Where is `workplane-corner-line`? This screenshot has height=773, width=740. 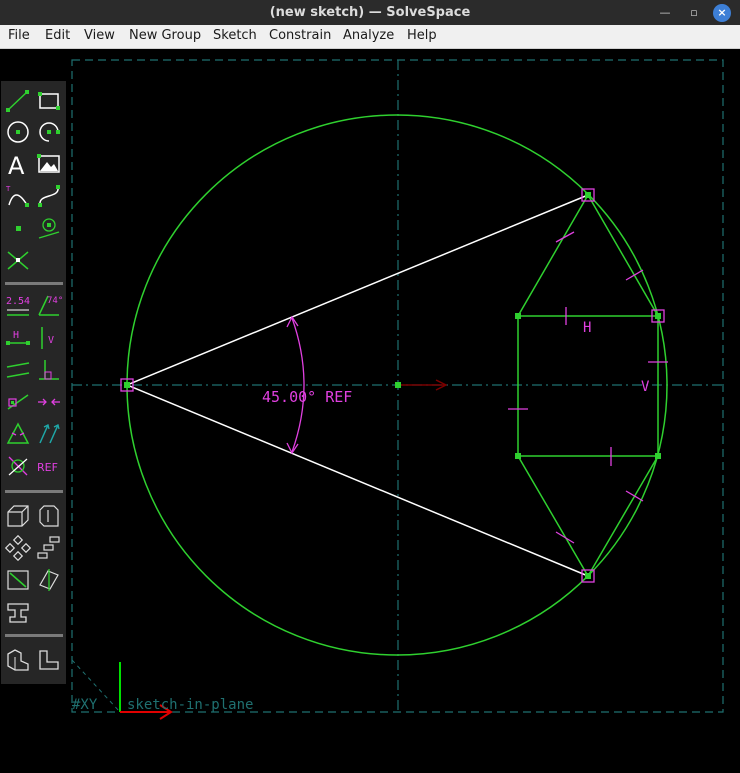
workplane-corner-line is located at coordinates (96, 686).